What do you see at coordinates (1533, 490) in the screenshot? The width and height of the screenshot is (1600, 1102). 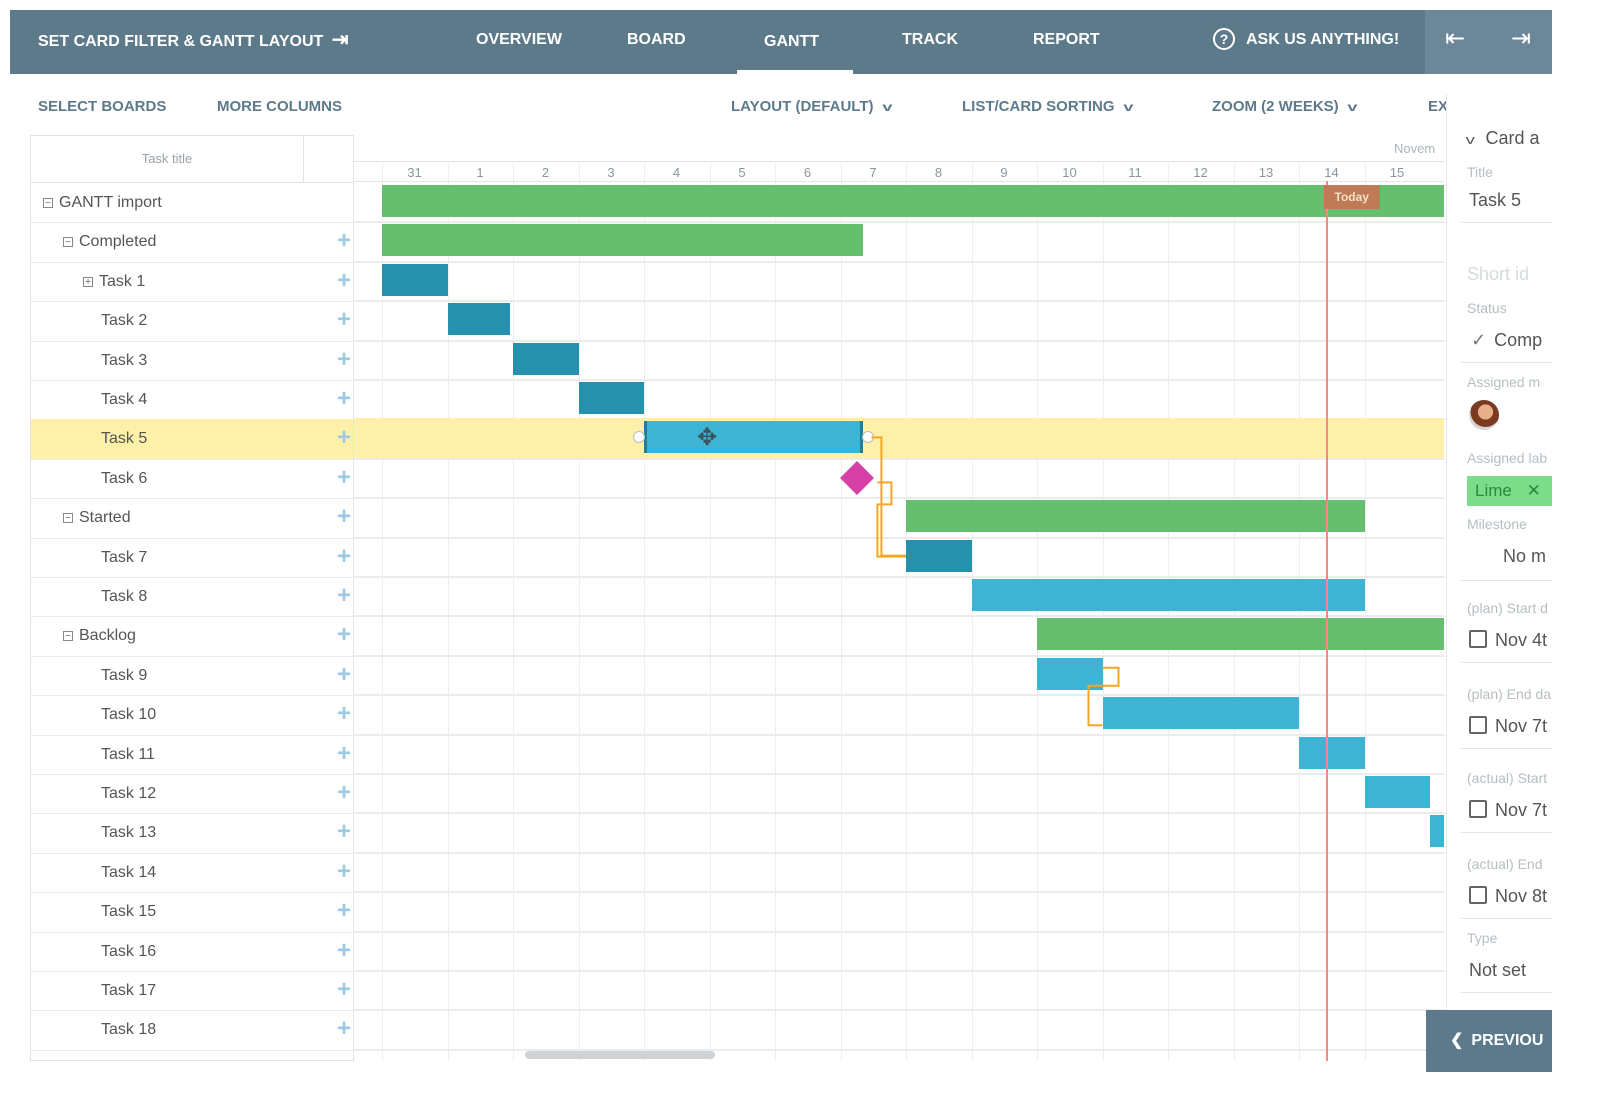 I see `remove-label-icon: ✕` at bounding box center [1533, 490].